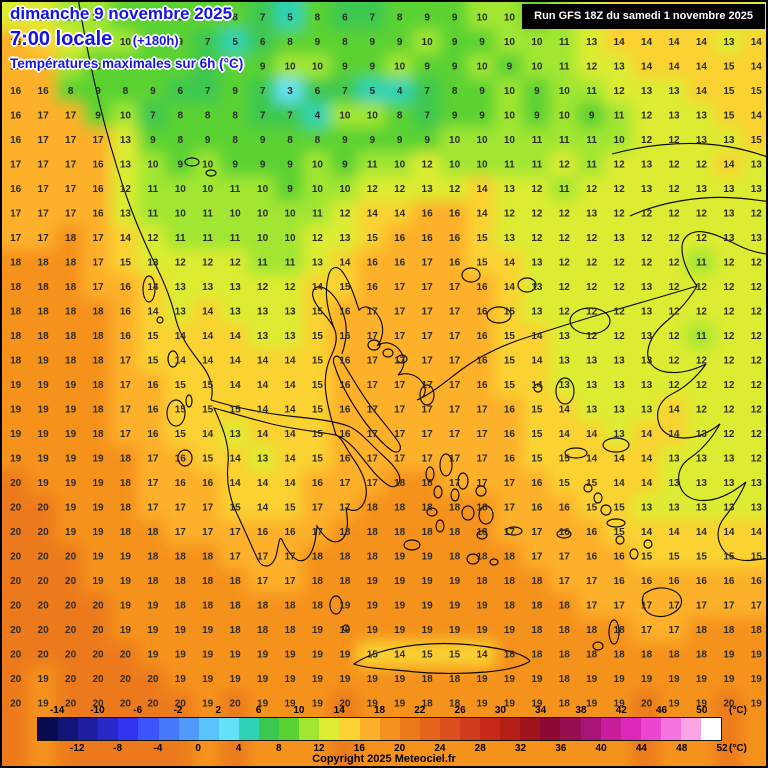 This screenshot has height=768, width=768. What do you see at coordinates (738, 710) in the screenshot?
I see `legend-unit-top: (°C)` at bounding box center [738, 710].